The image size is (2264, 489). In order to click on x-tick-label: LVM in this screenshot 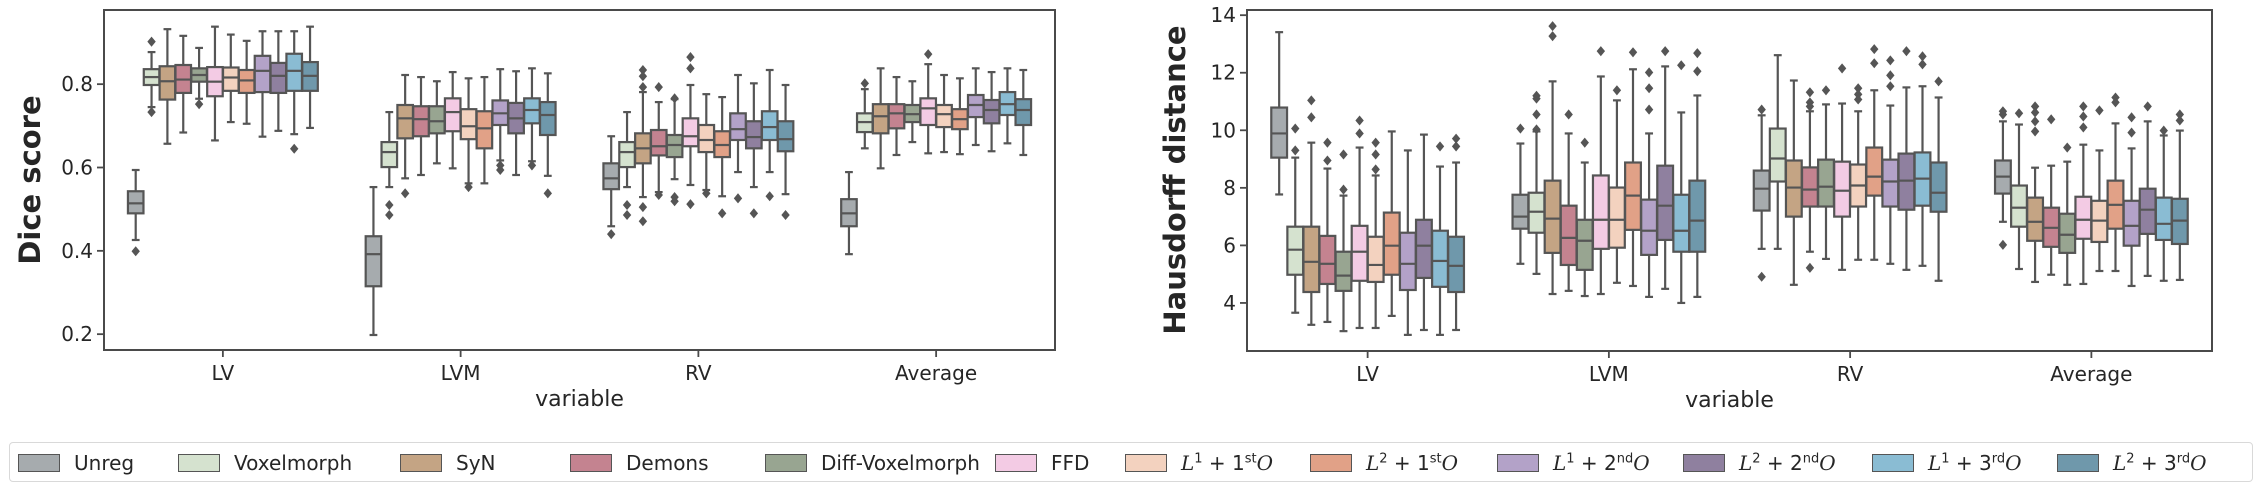, I will do `click(461, 373)`.